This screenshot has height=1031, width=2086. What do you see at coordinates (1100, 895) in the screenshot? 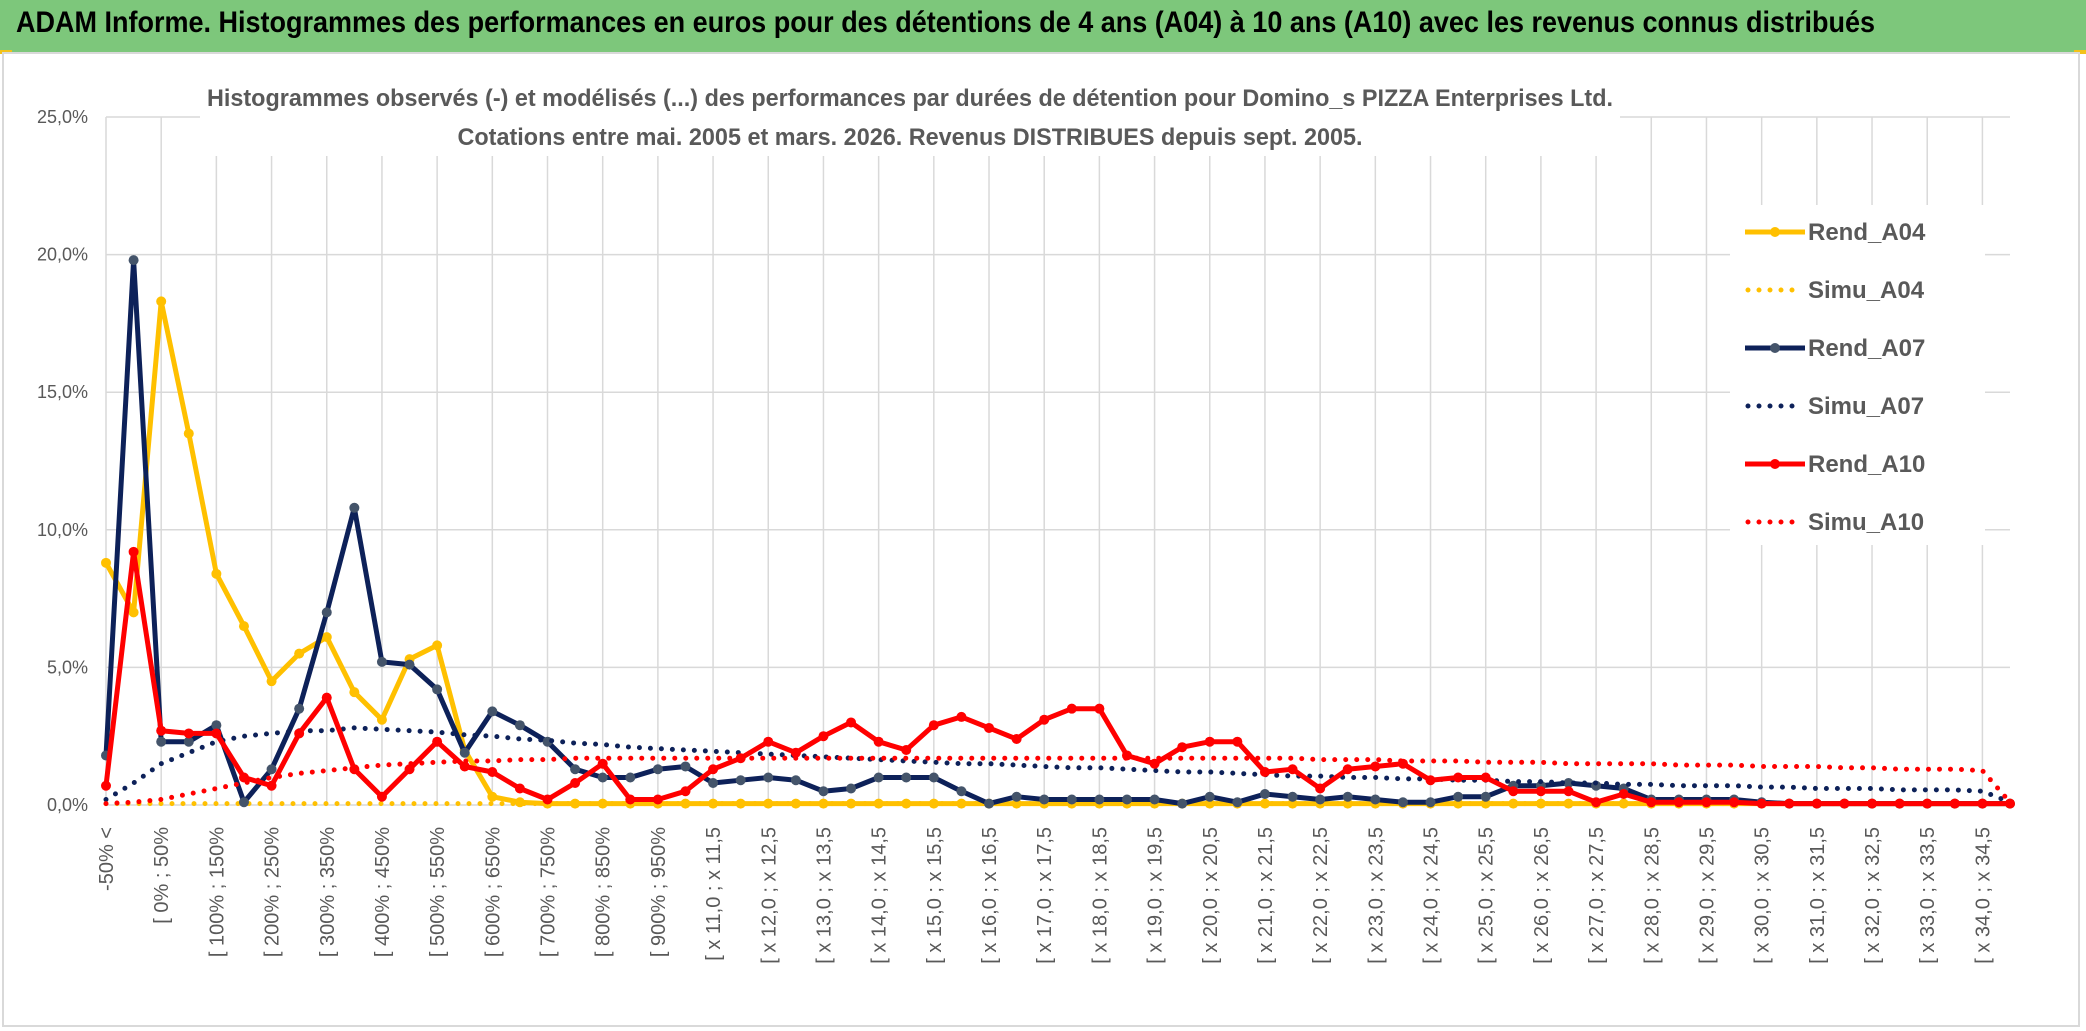
I see `x-tick-label: [ x 18,0 ; x 18,5` at bounding box center [1100, 895].